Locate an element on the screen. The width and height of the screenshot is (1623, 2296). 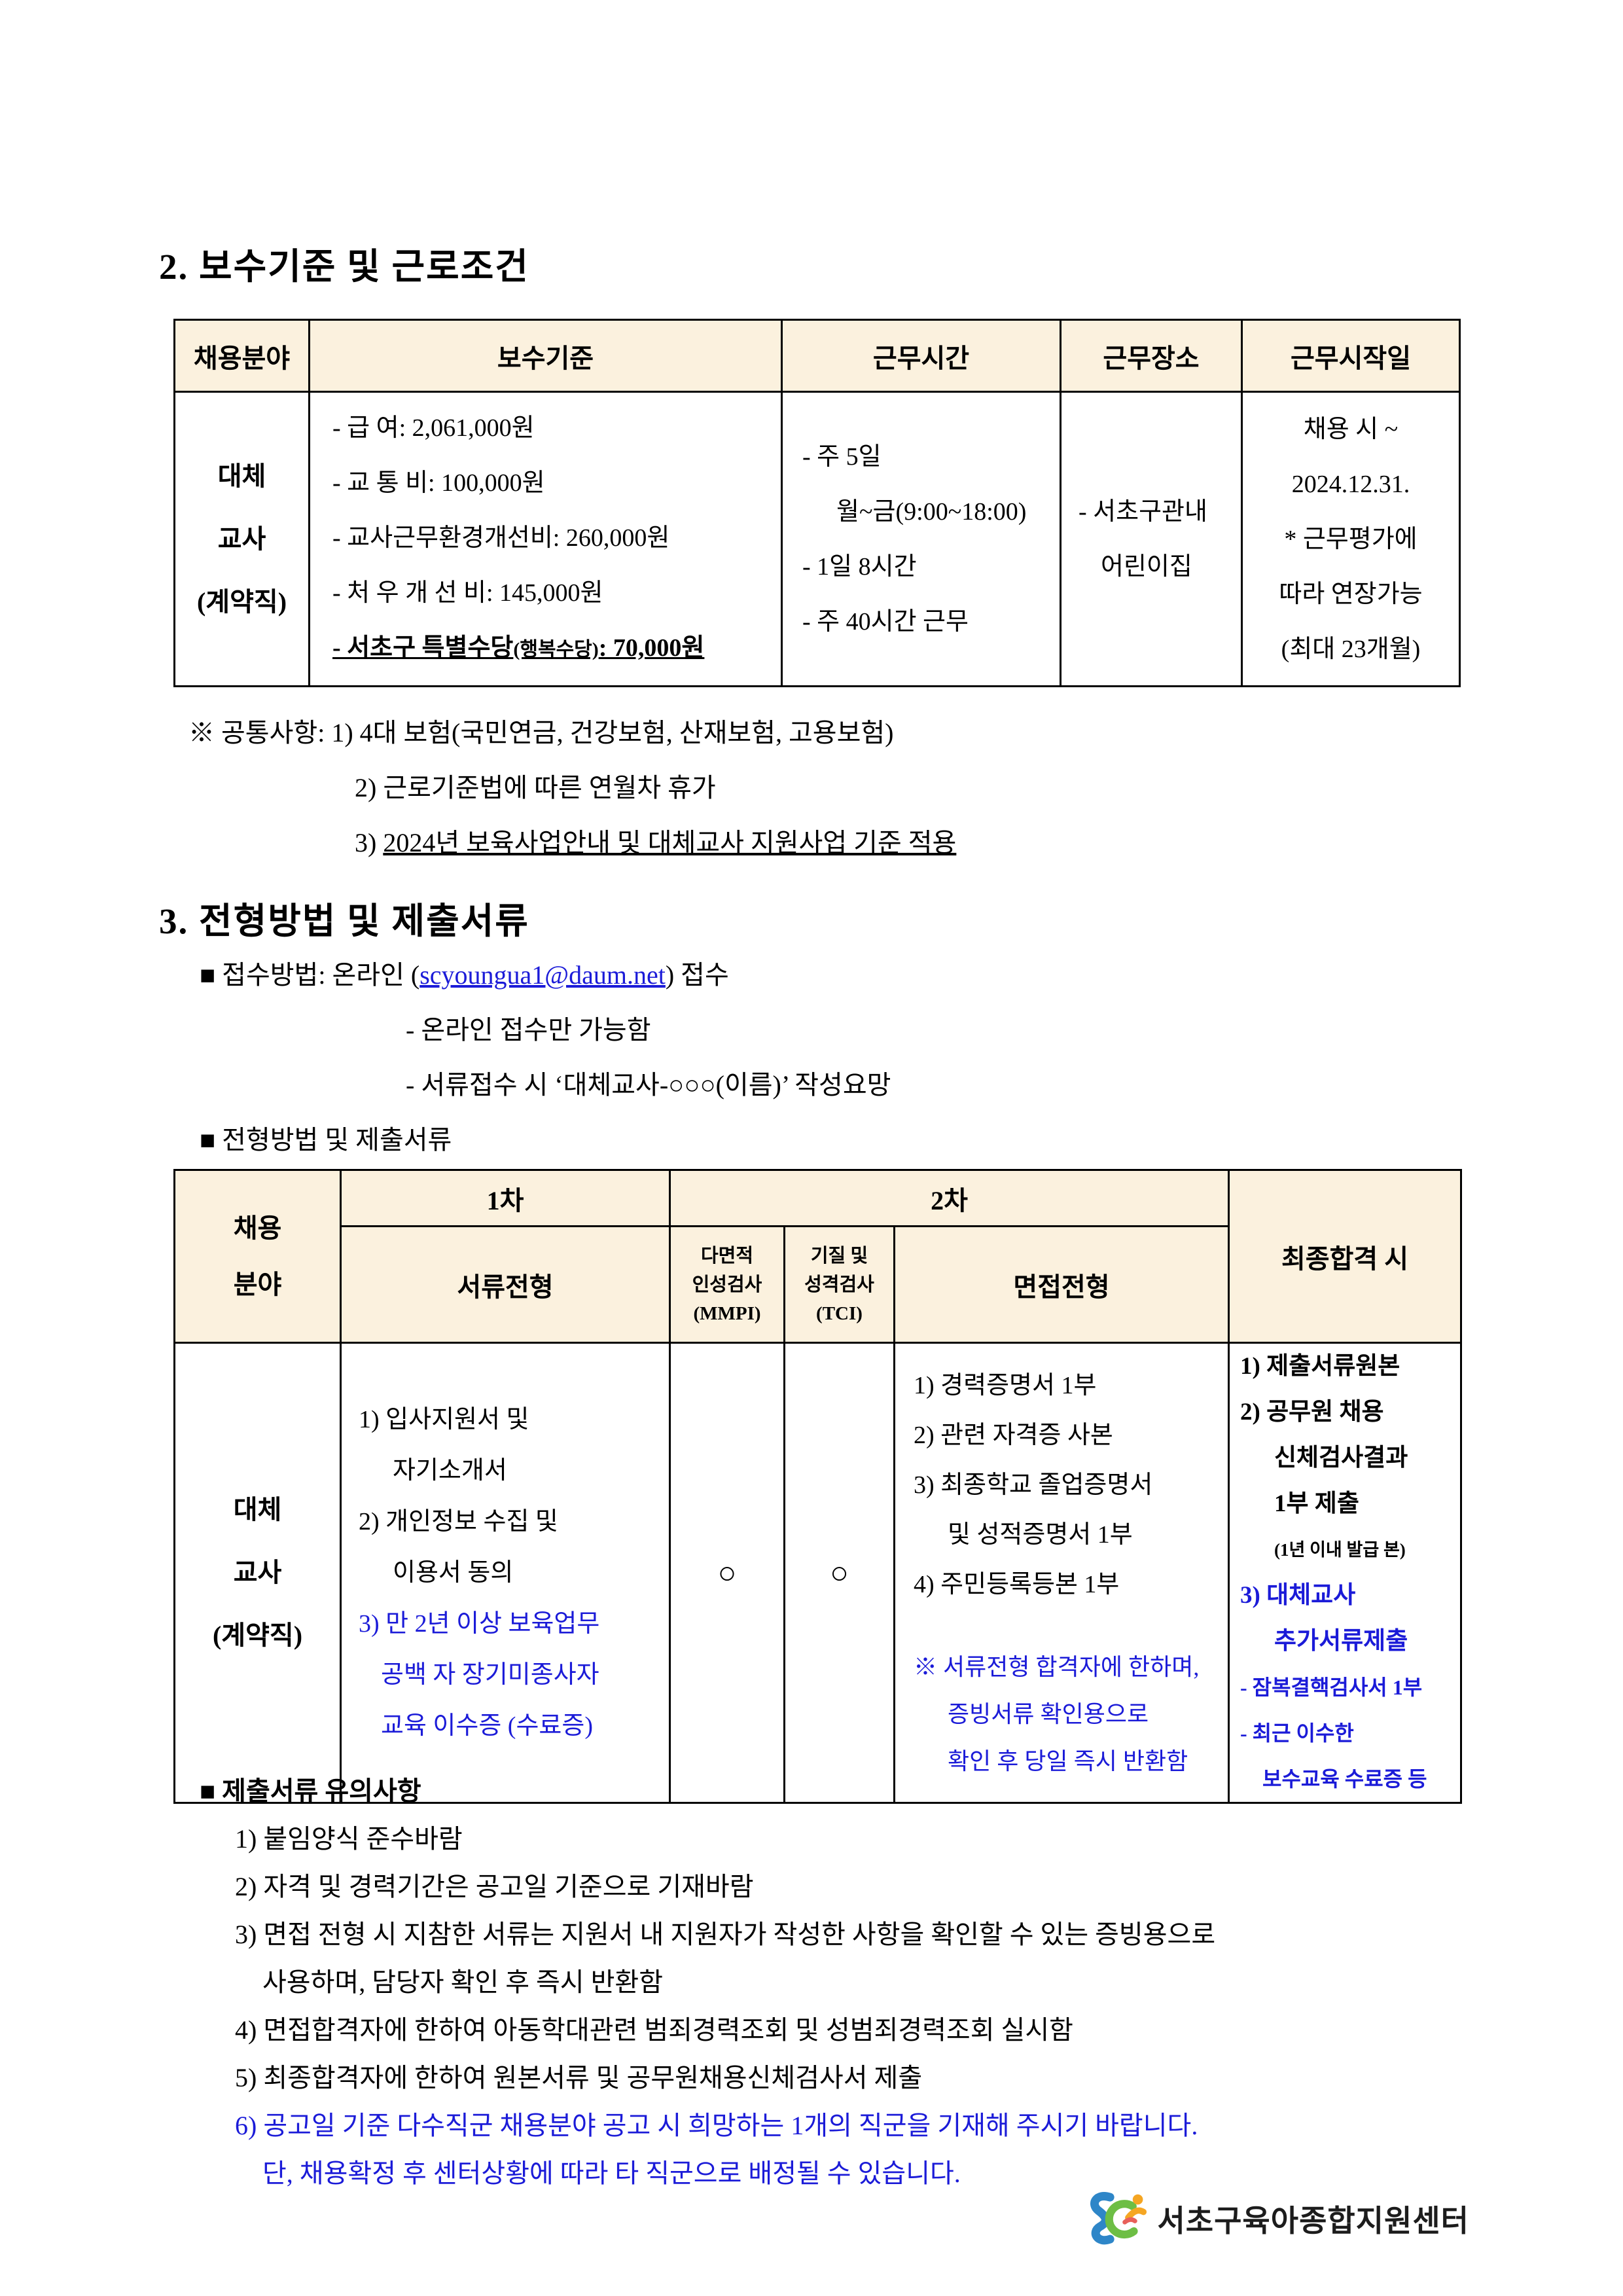
start-line: 채용 시 ~ is located at coordinates (1351, 429).